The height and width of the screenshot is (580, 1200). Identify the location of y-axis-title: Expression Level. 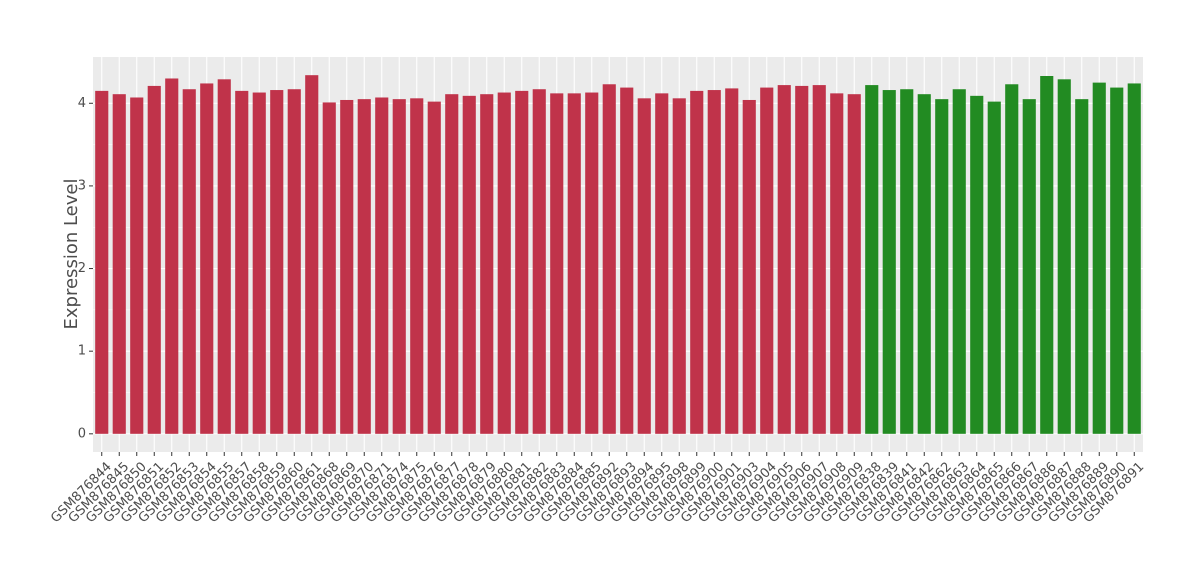
(71, 254).